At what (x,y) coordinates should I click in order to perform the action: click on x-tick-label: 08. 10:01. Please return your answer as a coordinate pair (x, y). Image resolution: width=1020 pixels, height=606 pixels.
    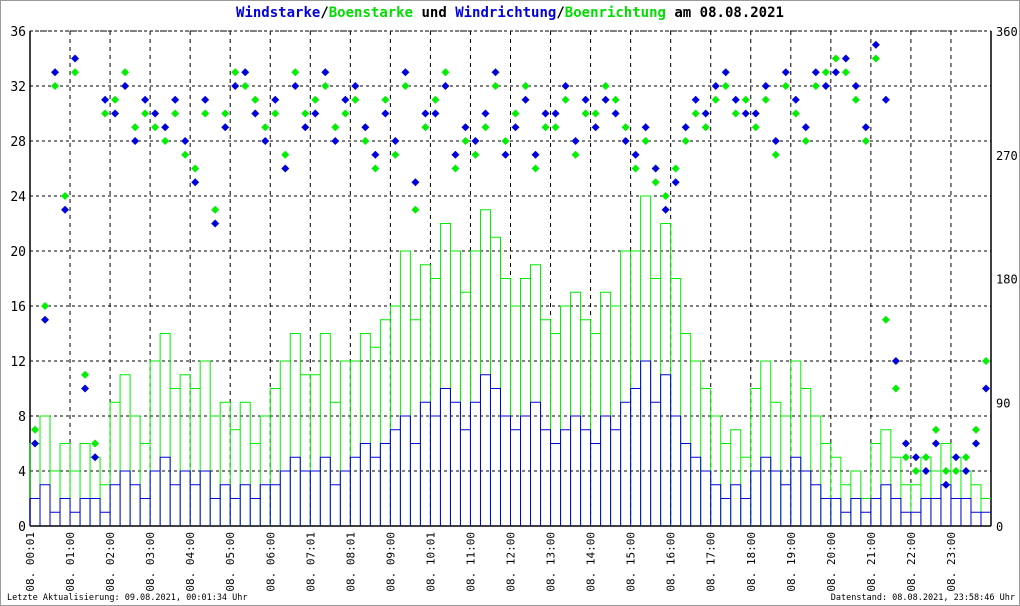
    Looking at the image, I should click on (430, 562).